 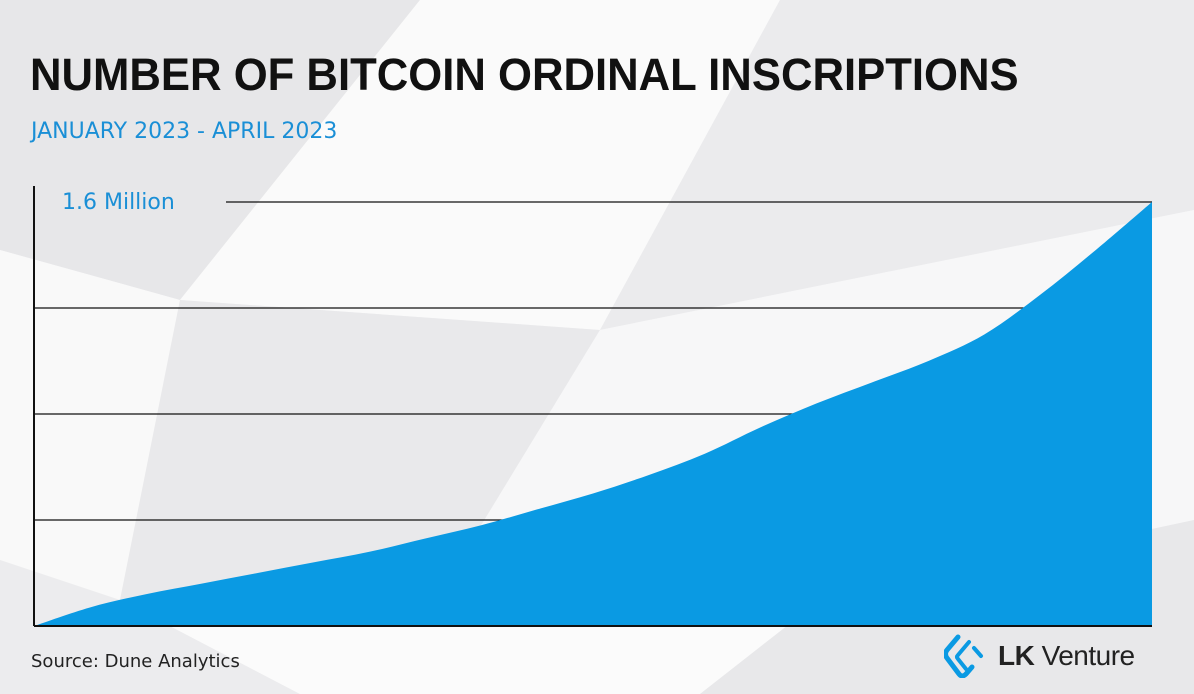 I want to click on logo-wordmark: LK Venture, so click(x=1066, y=656).